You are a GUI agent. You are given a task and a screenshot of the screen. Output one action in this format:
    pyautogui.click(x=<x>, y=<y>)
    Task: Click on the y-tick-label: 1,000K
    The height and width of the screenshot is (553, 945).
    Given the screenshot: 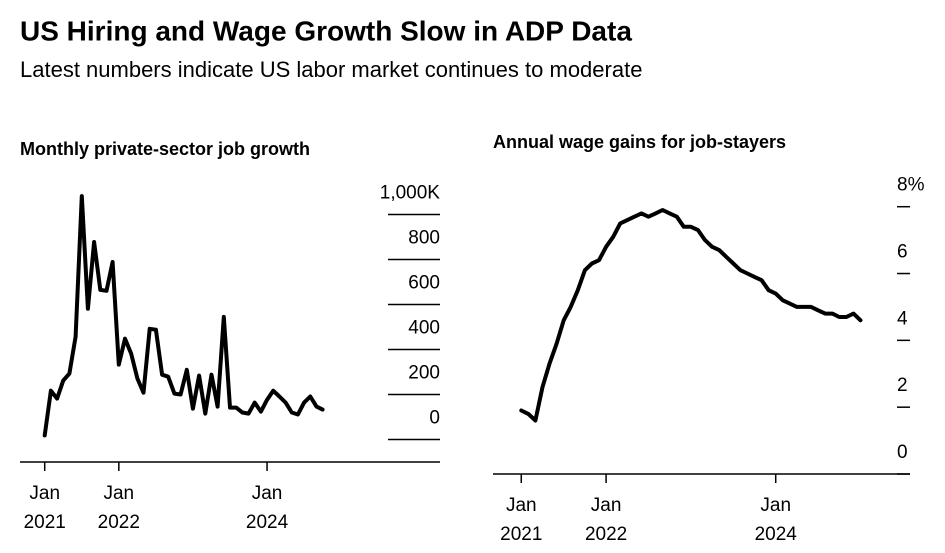 What is the action you would take?
    pyautogui.click(x=410, y=193)
    